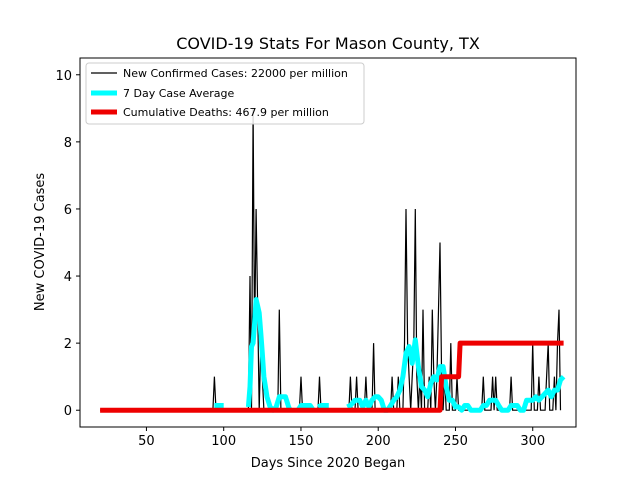 Image resolution: width=640 pixels, height=480 pixels. What do you see at coordinates (328, 463) in the screenshot?
I see `x-axis-label: Days Since 2020 Began` at bounding box center [328, 463].